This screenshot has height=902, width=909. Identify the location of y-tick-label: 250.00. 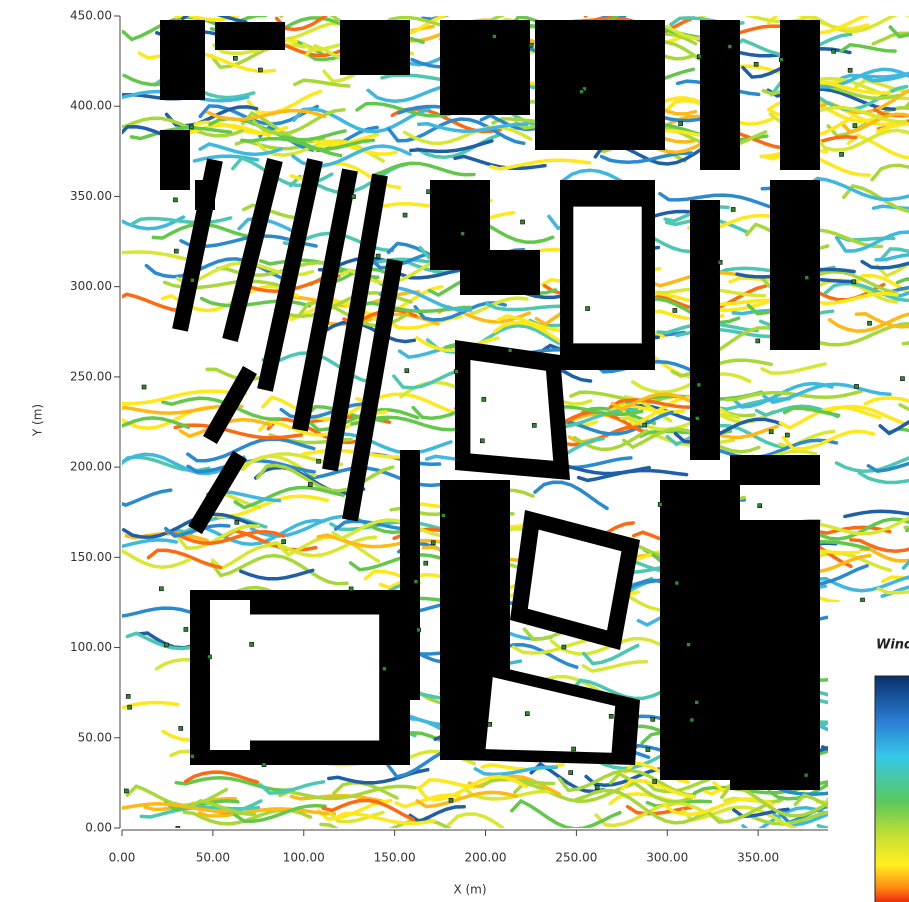
(91, 376).